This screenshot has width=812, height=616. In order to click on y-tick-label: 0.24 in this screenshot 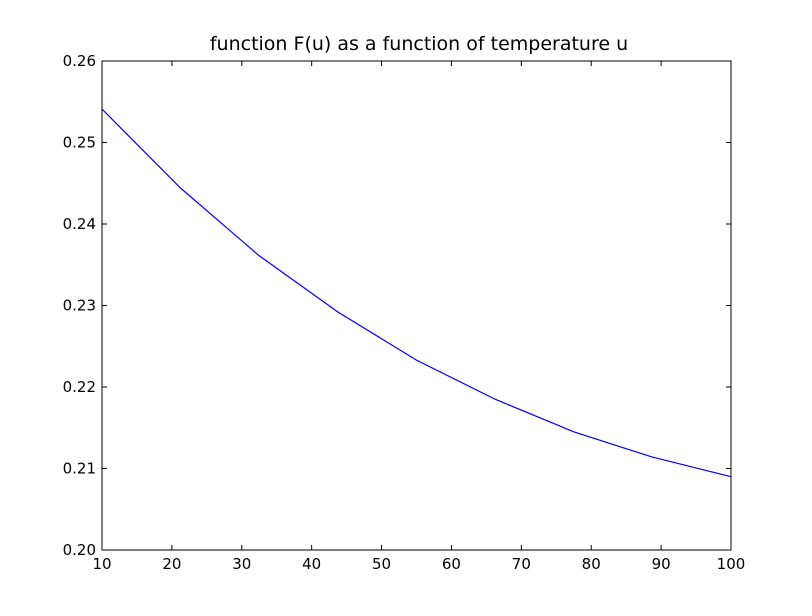, I will do `click(79, 224)`.